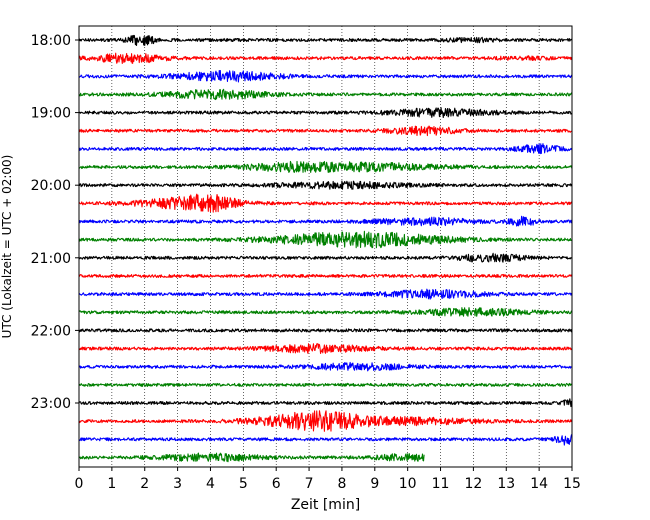 The height and width of the screenshot is (520, 650). Describe the element at coordinates (572, 484) in the screenshot. I see `x-tick-label: 15` at that location.